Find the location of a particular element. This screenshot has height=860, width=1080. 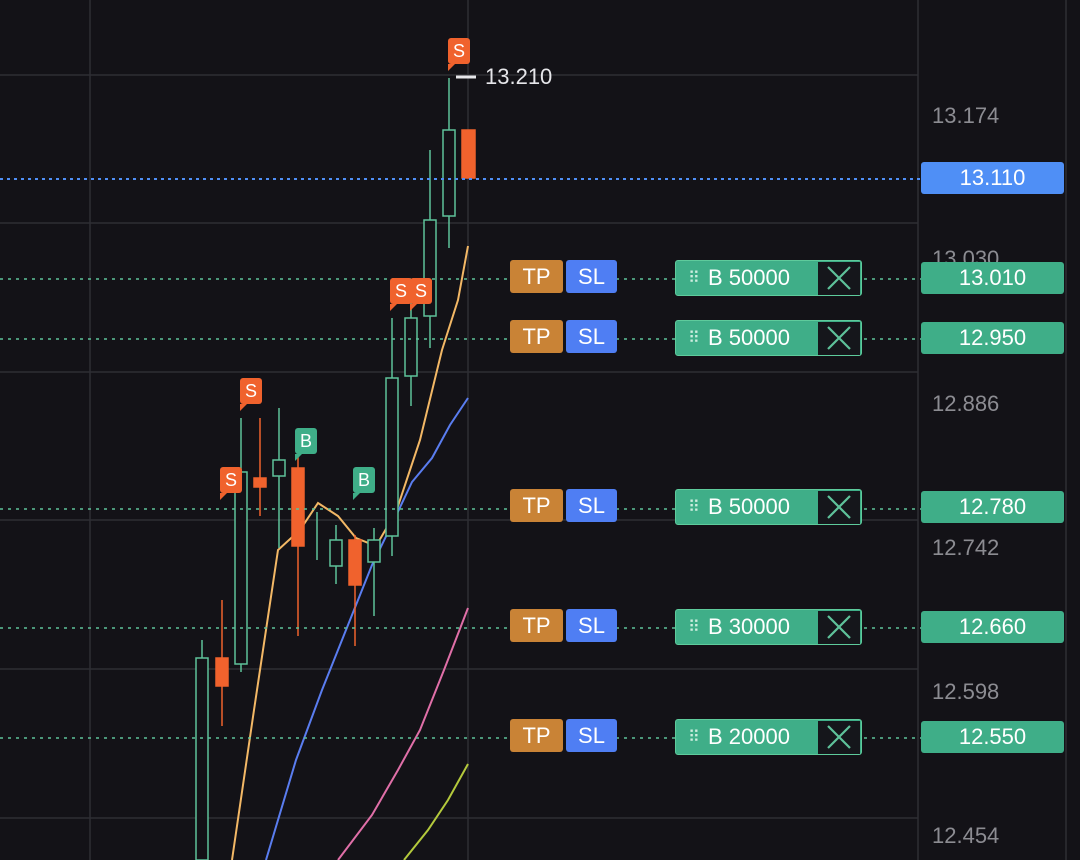

price-axis-label: 12.598 is located at coordinates (966, 691).